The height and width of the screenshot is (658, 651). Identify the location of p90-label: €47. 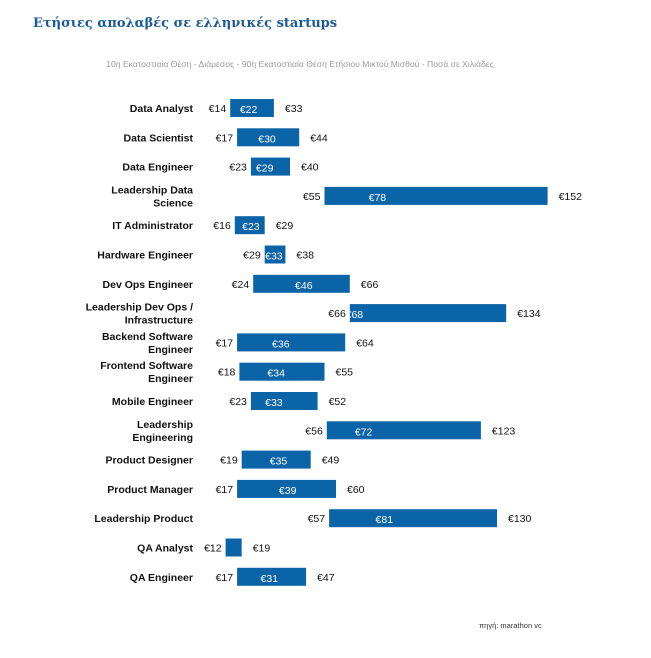
(326, 578).